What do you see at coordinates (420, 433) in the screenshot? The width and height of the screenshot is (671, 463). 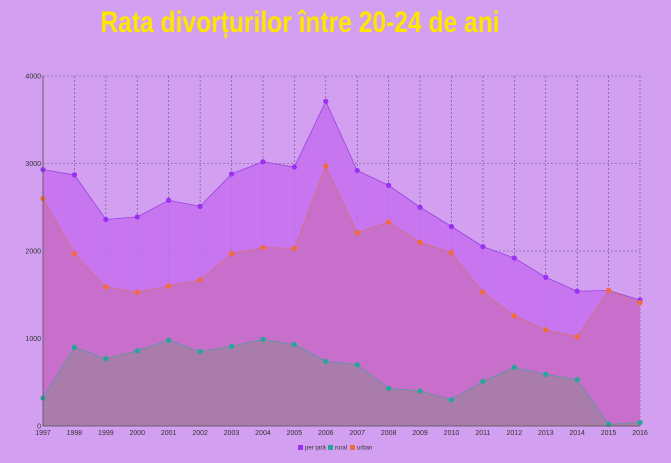 I see `x-tick-label: 2009` at bounding box center [420, 433].